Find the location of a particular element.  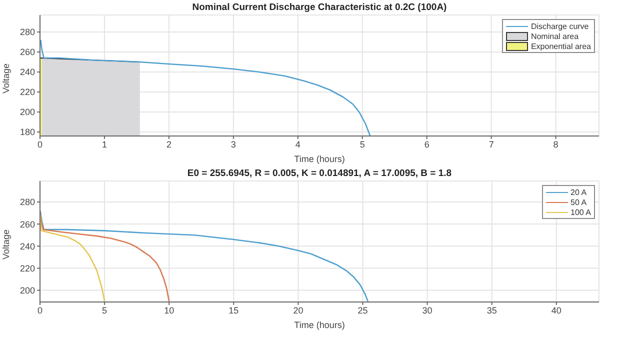

x-tick-label: 30 is located at coordinates (427, 310).